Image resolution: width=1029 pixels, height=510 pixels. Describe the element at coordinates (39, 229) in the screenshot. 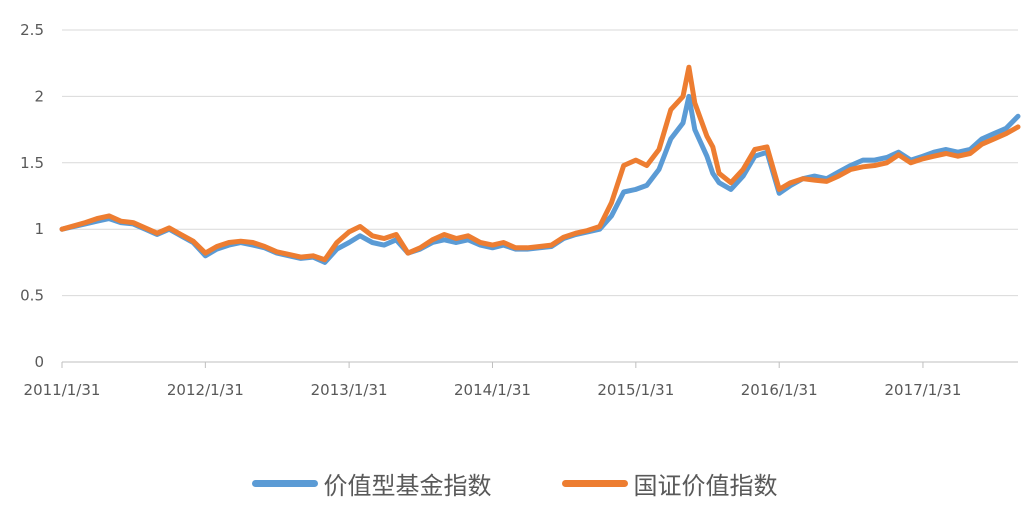

I see `y-tick-label: 1` at that location.